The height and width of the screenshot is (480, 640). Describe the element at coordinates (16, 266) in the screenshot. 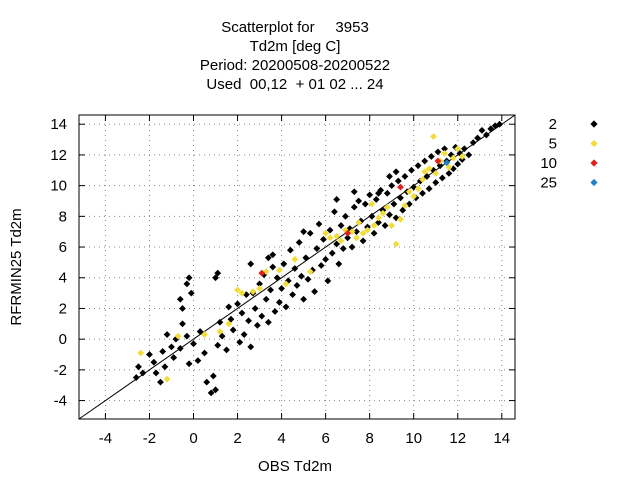

I see `y-axis-title: RFRMIN25 Td2m` at that location.